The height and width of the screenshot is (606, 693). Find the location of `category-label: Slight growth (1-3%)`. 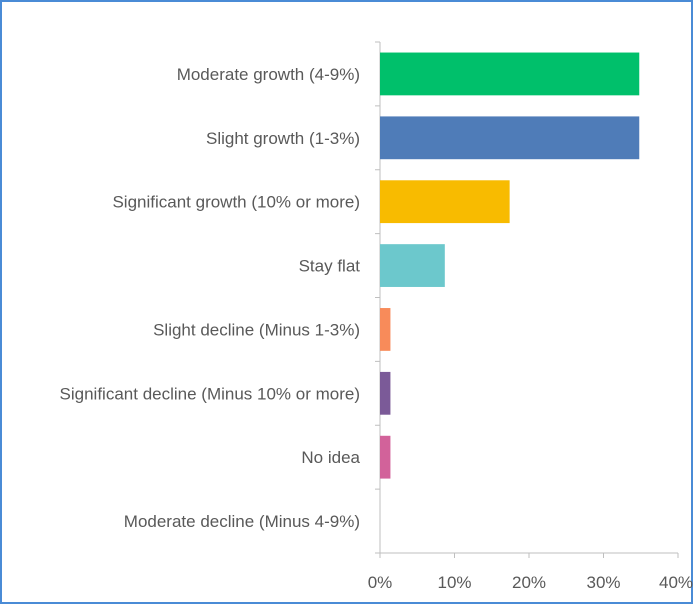

category-label: Slight growth (1-3%) is located at coordinates (283, 138).